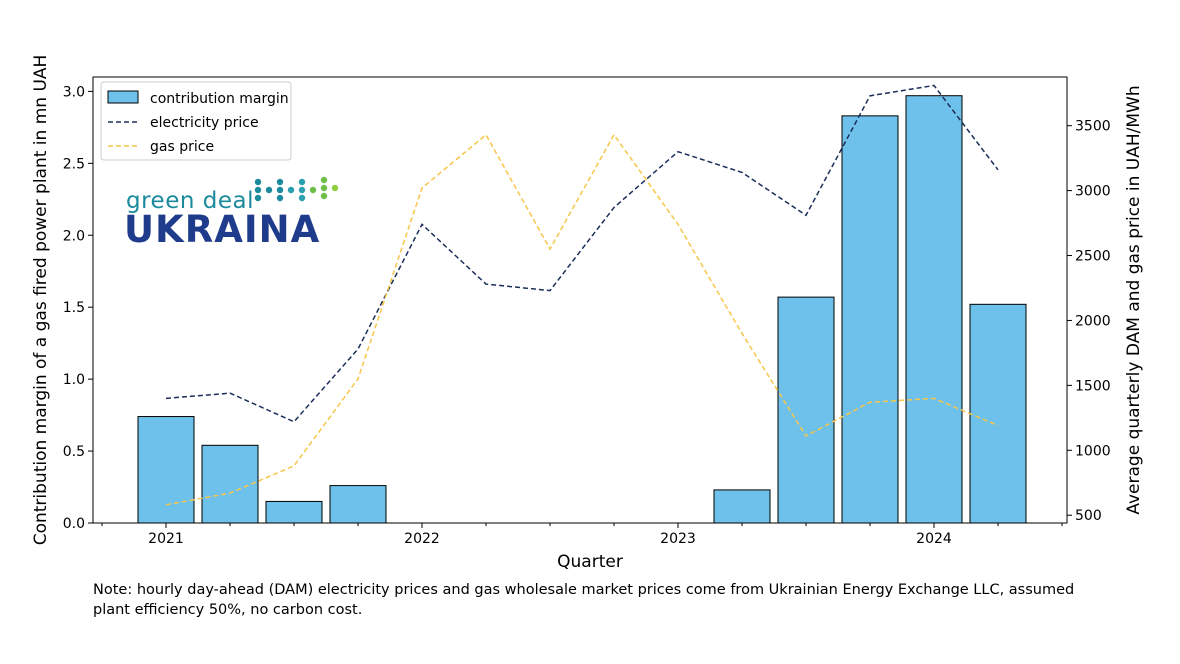  What do you see at coordinates (190, 201) in the screenshot?
I see `logo-line-1: green deal` at bounding box center [190, 201].